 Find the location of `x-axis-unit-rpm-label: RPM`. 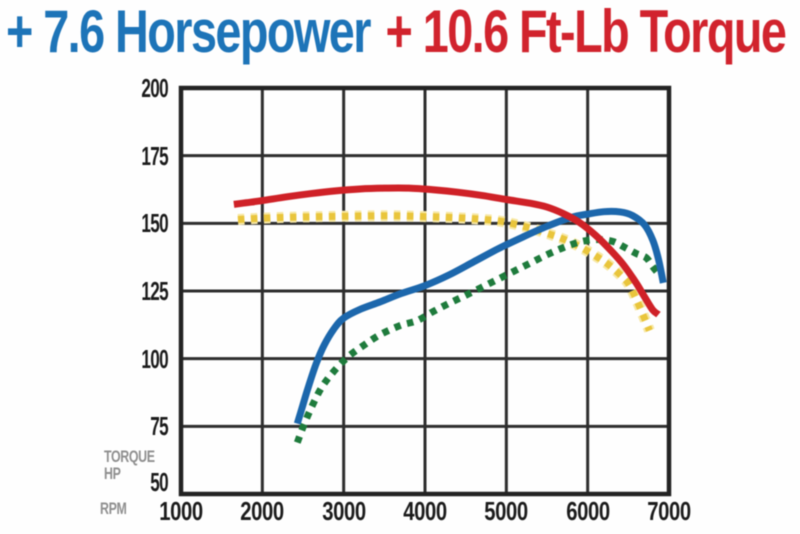

x-axis-unit-rpm-label: RPM is located at coordinates (113, 508).